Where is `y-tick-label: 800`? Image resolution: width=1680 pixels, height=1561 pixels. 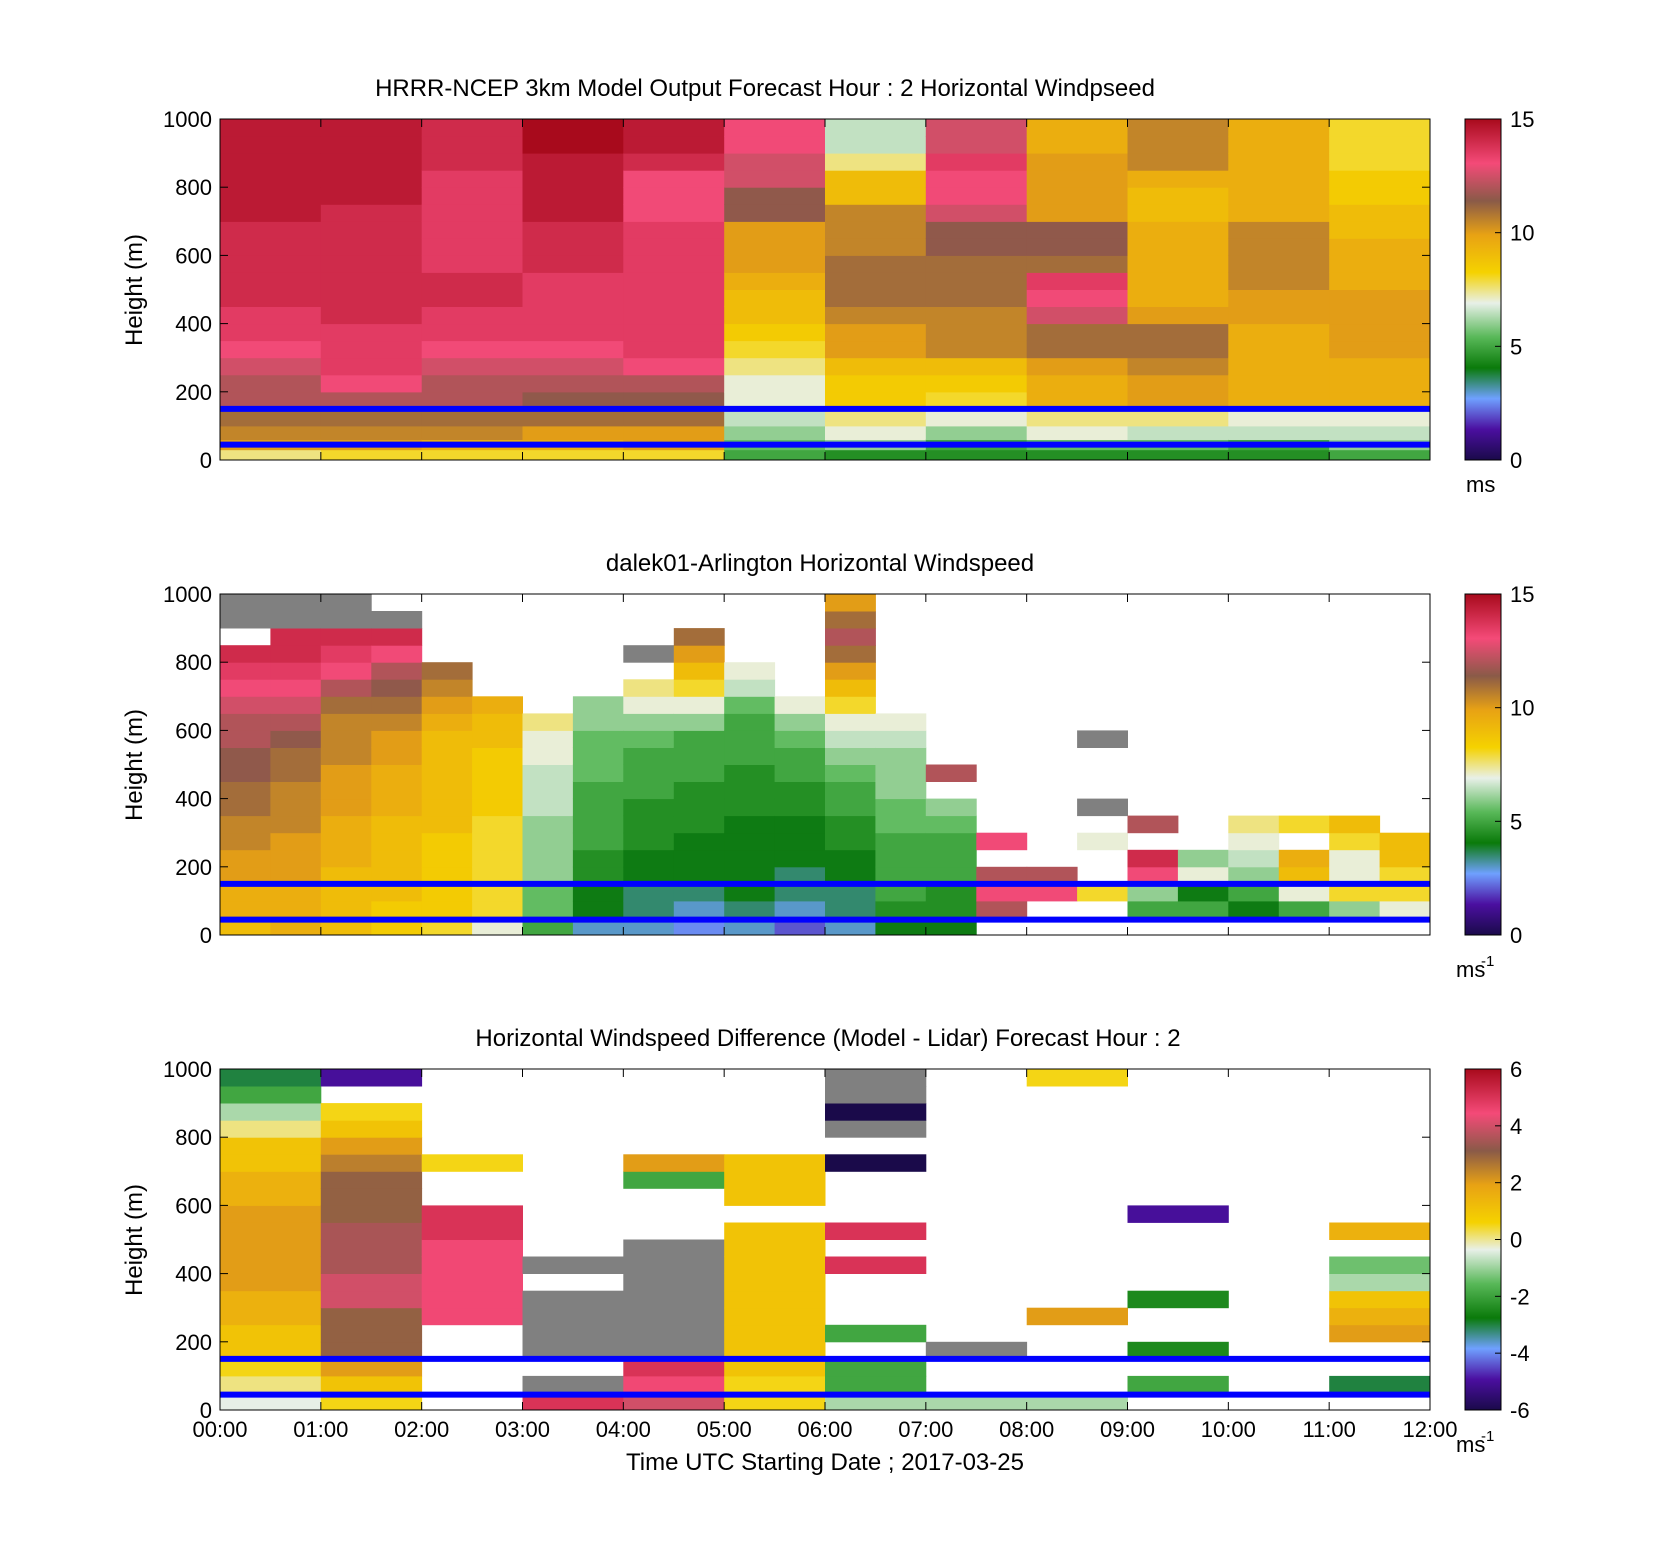 y-tick-label: 800 is located at coordinates (193, 662).